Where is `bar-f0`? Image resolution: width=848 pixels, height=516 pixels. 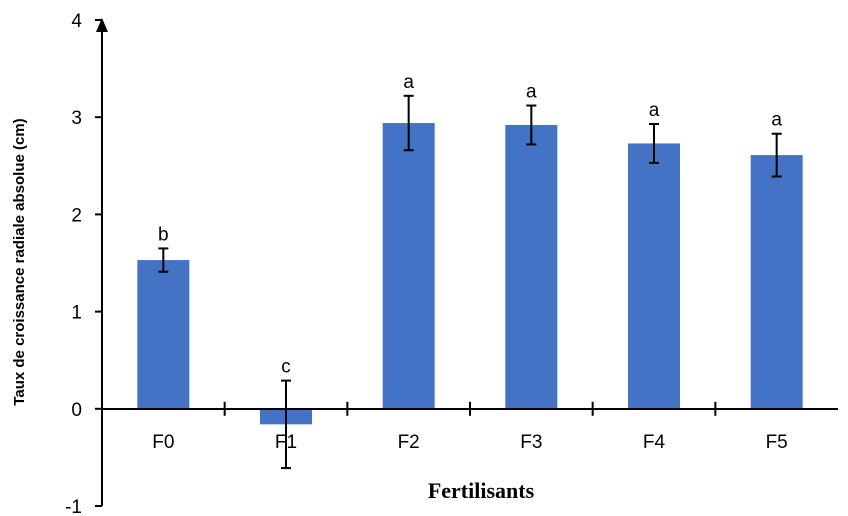 bar-f0 is located at coordinates (163, 334).